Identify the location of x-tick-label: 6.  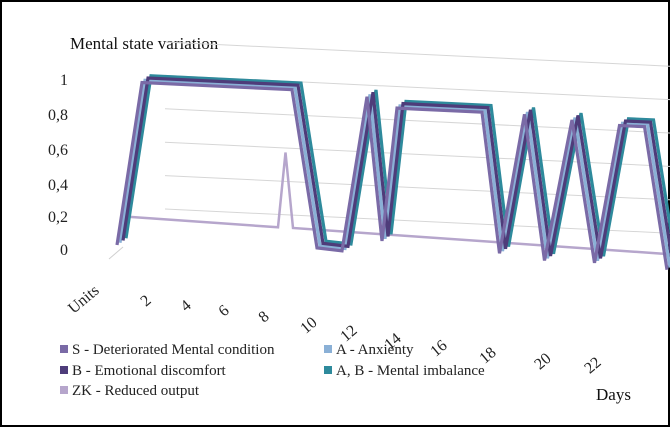
(224, 311).